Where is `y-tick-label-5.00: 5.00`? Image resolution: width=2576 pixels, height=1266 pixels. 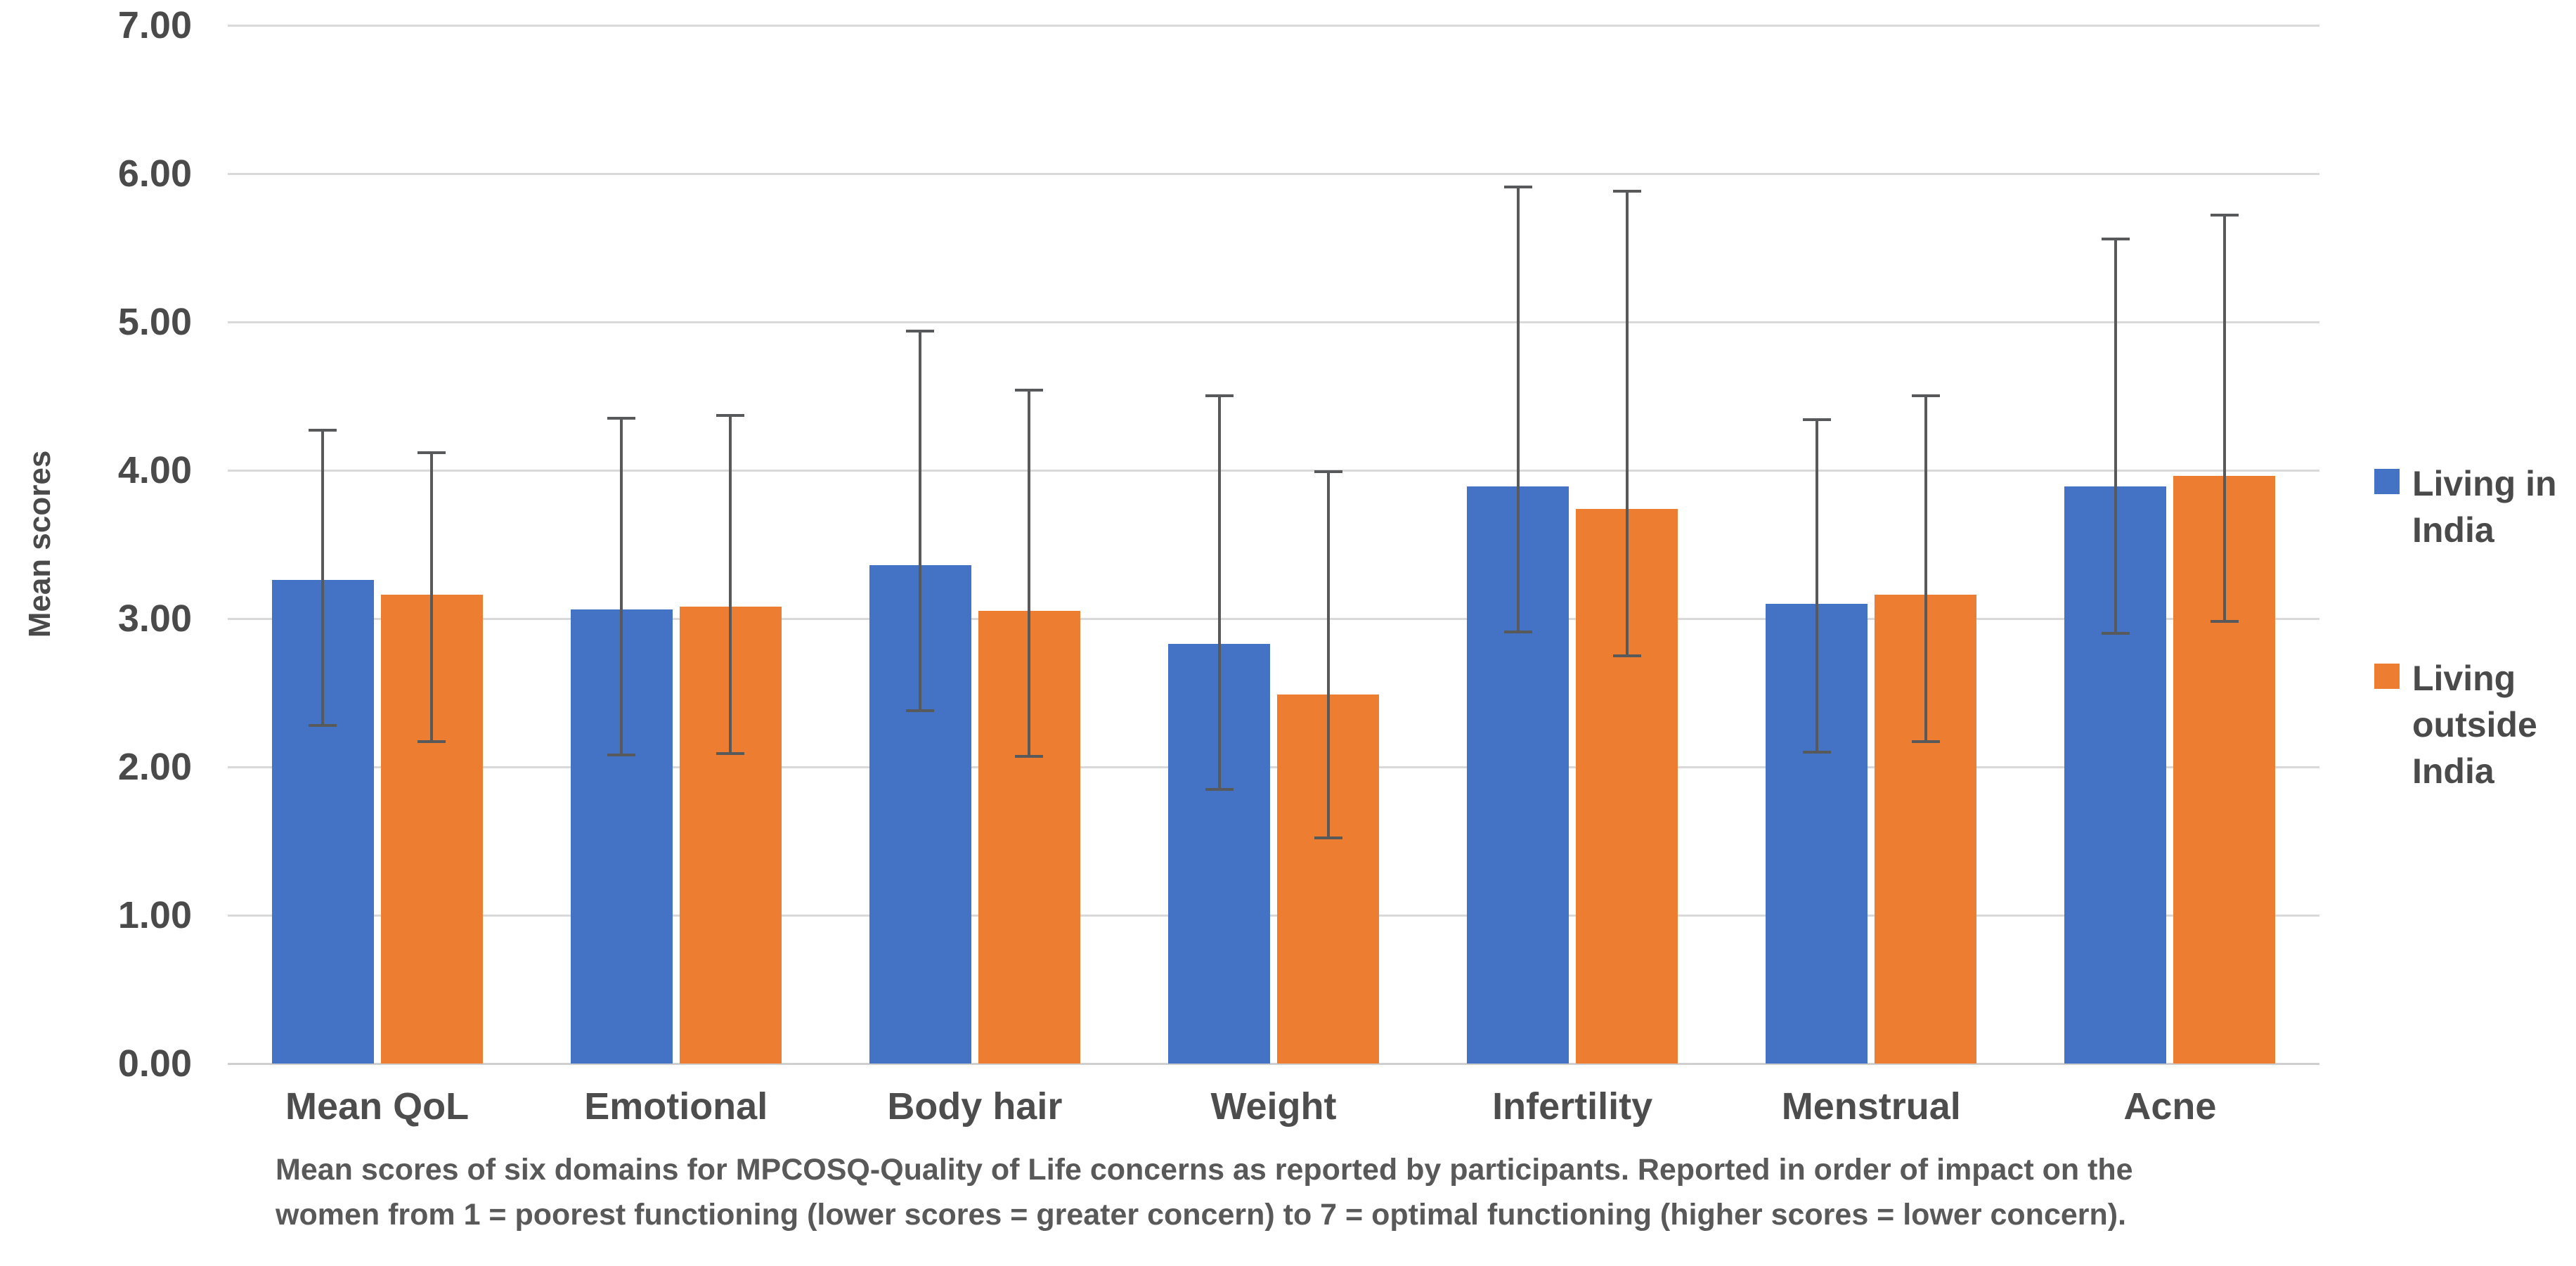 y-tick-label-5.00: 5.00 is located at coordinates (155, 322).